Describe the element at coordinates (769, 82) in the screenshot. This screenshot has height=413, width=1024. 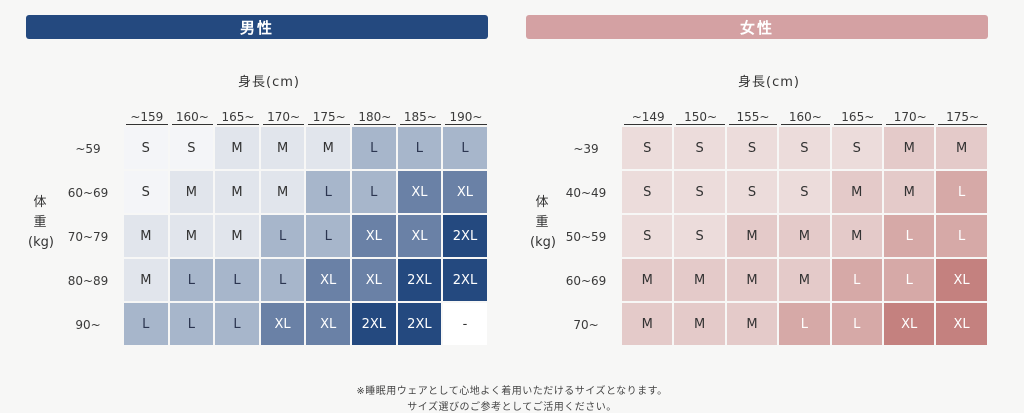
I see `women-height-label: 身長(cm)` at that location.